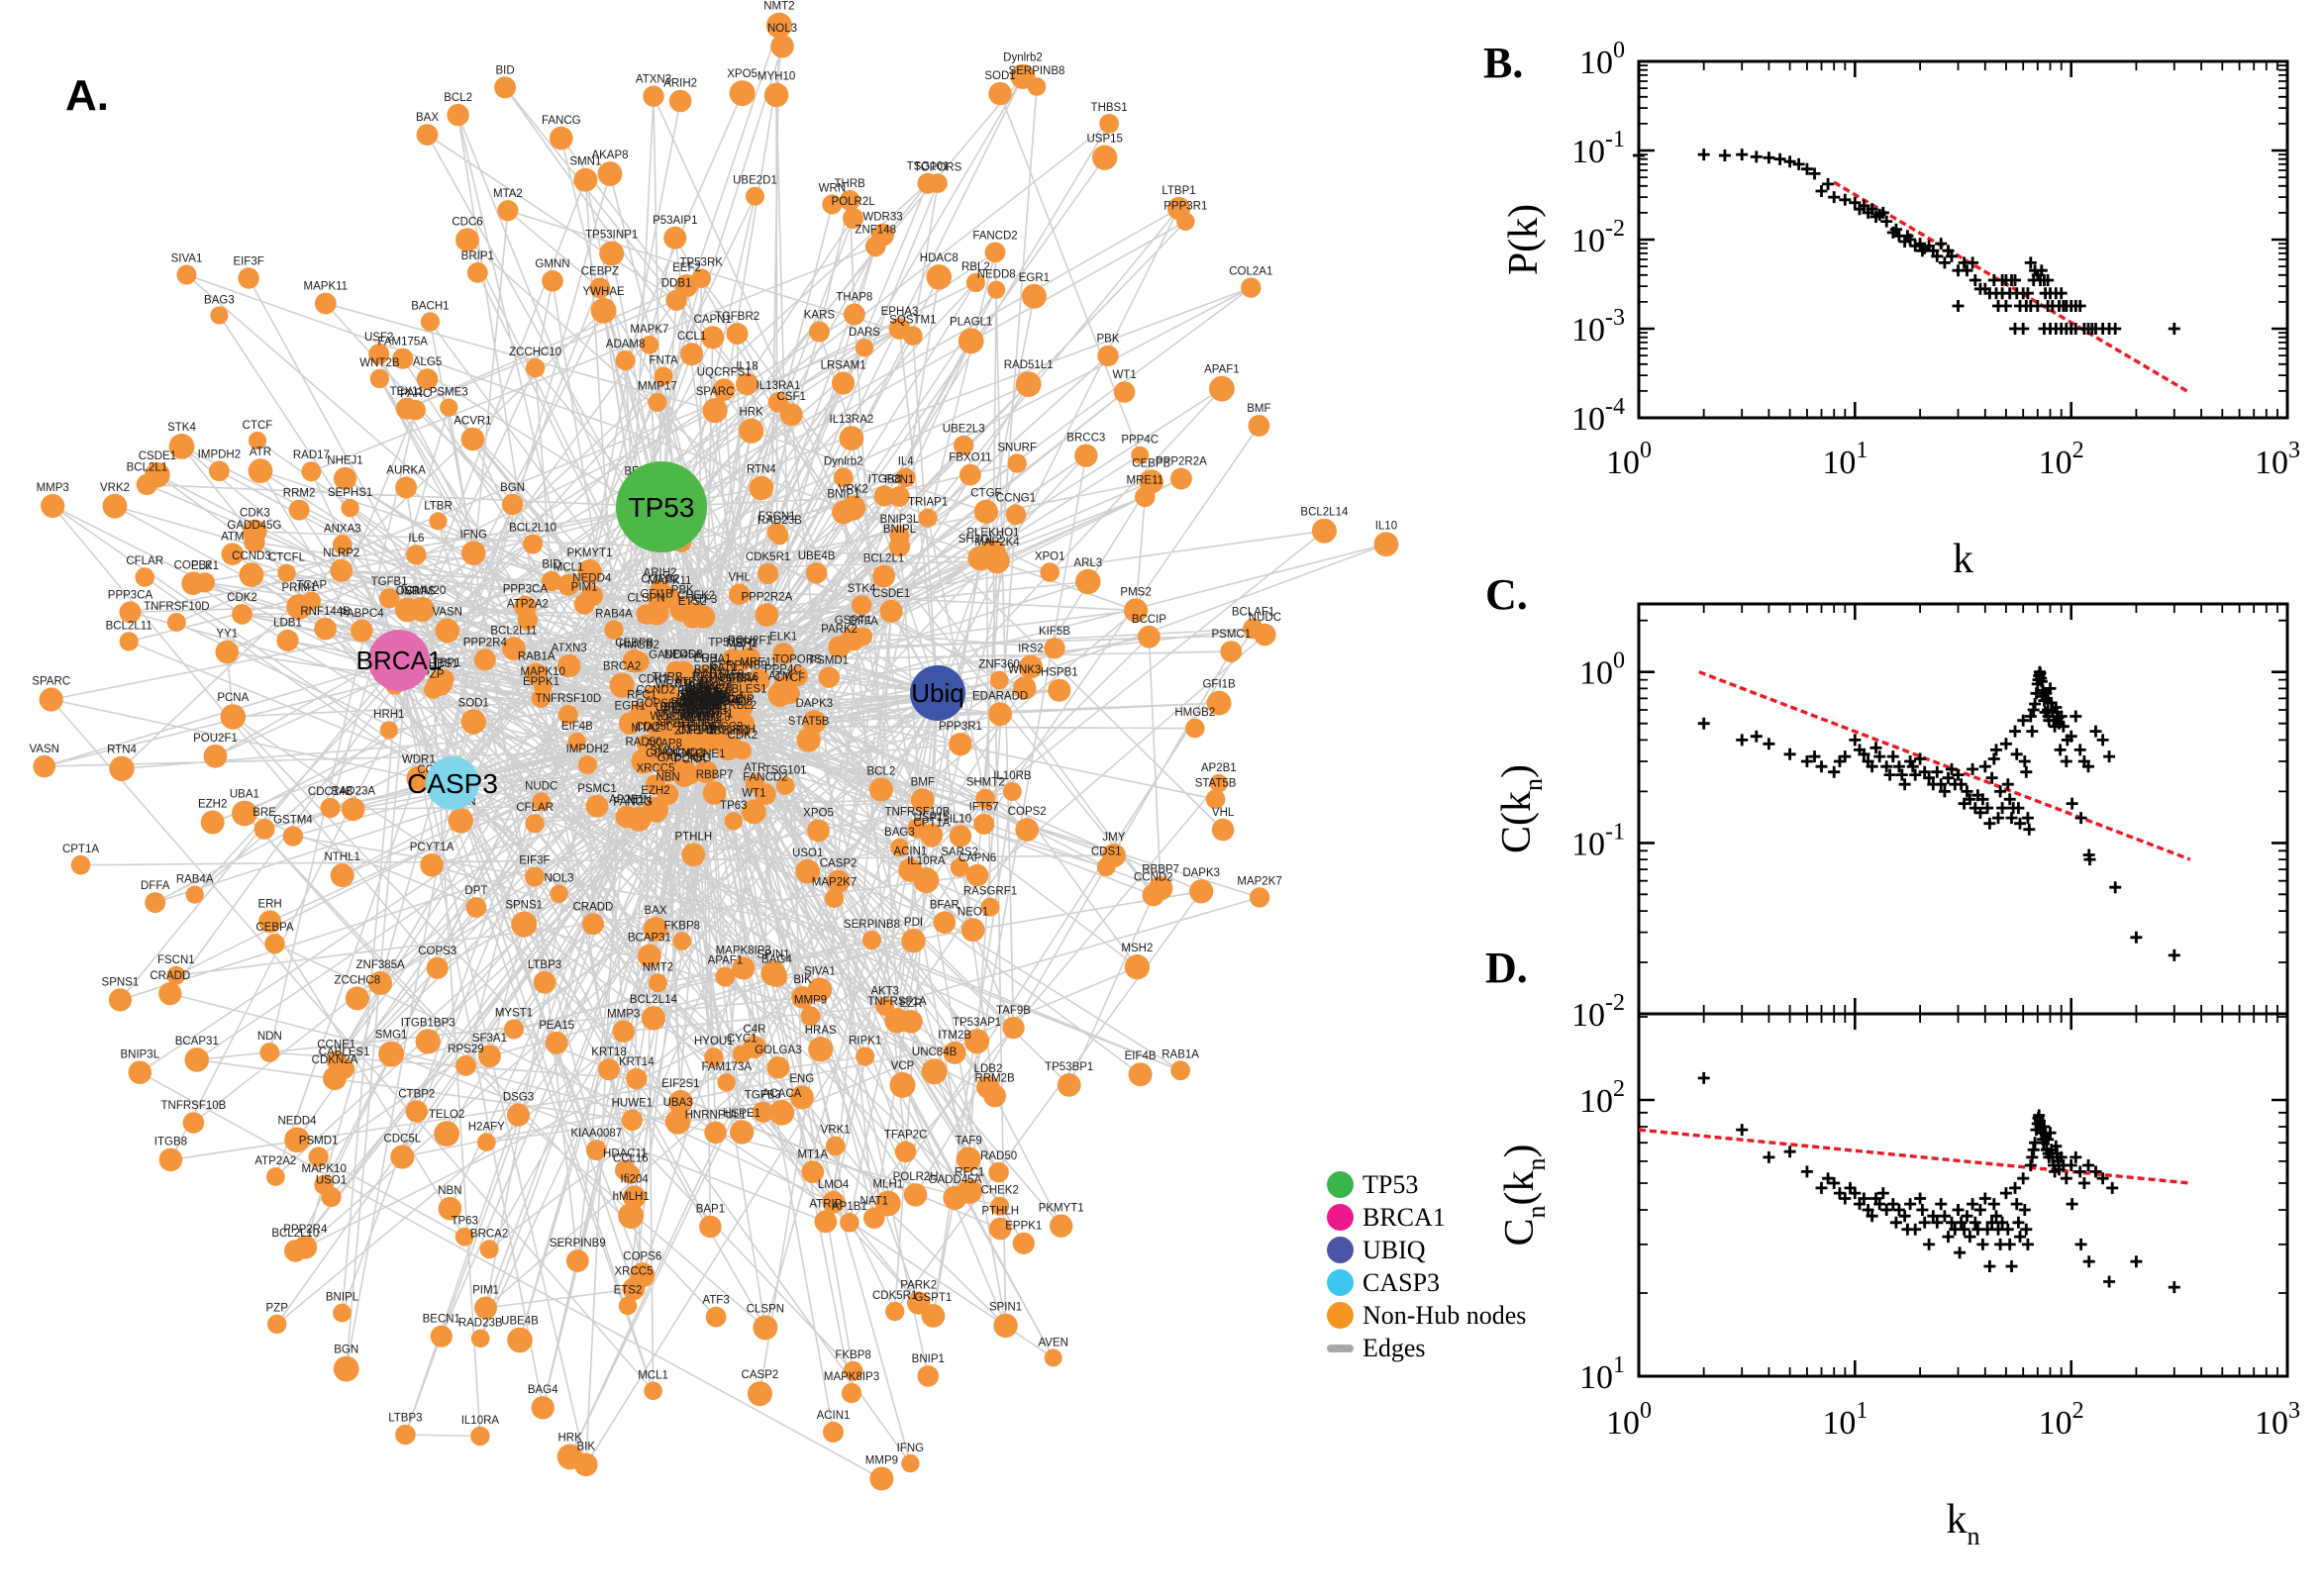  Describe the element at coordinates (2062, 1420) in the screenshot. I see `tick-label: 102` at that location.